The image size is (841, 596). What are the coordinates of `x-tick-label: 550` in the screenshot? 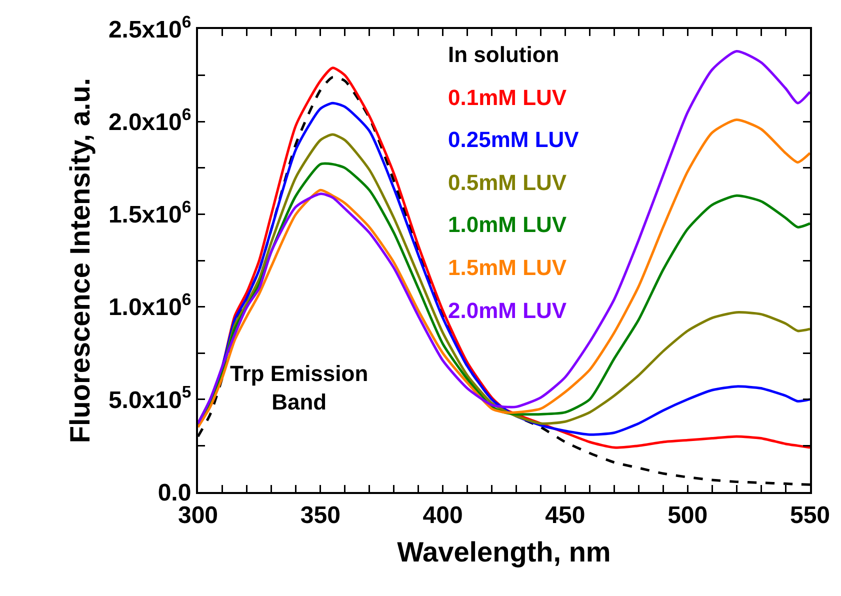 It's located at (810, 515).